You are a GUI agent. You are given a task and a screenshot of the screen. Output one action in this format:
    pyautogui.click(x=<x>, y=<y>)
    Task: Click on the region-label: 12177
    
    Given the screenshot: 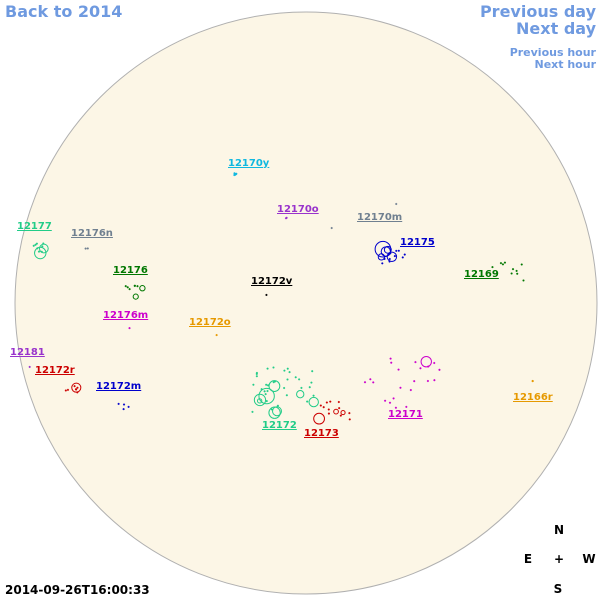 What is the action you would take?
    pyautogui.click(x=34, y=226)
    